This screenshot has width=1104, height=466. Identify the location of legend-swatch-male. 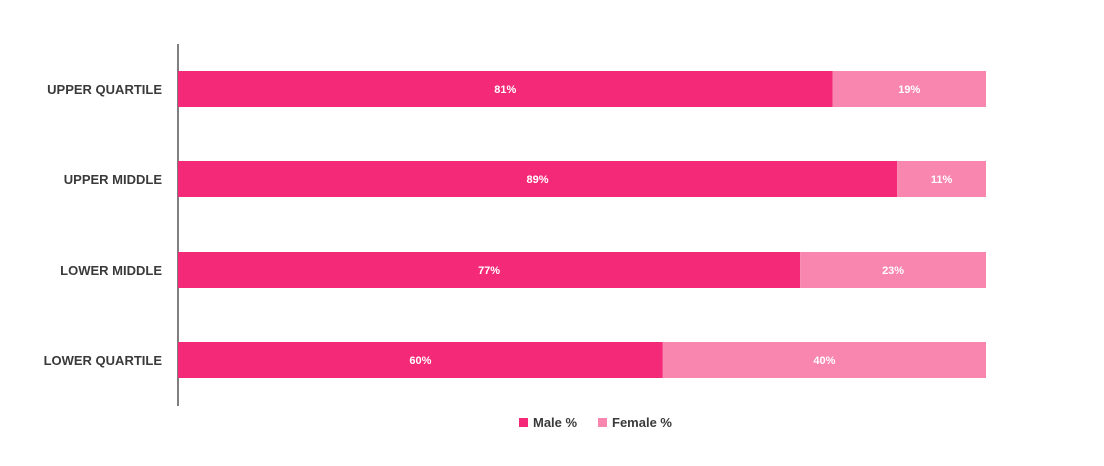
(523, 422).